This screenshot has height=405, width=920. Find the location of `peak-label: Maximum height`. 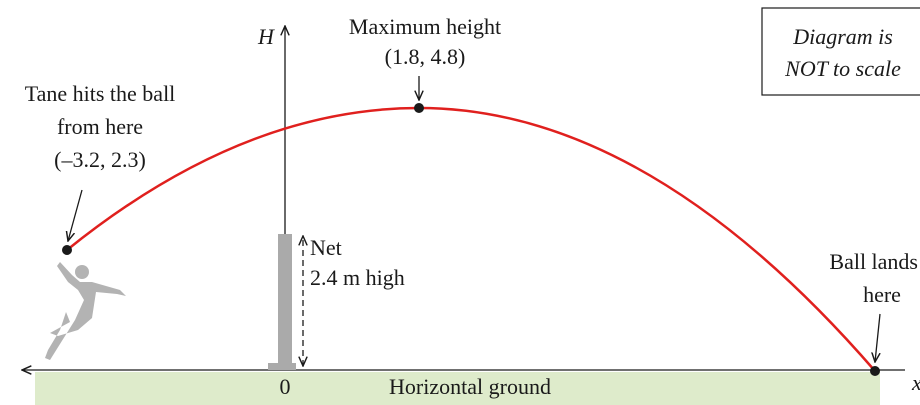

peak-label: Maximum height is located at coordinates (425, 26).